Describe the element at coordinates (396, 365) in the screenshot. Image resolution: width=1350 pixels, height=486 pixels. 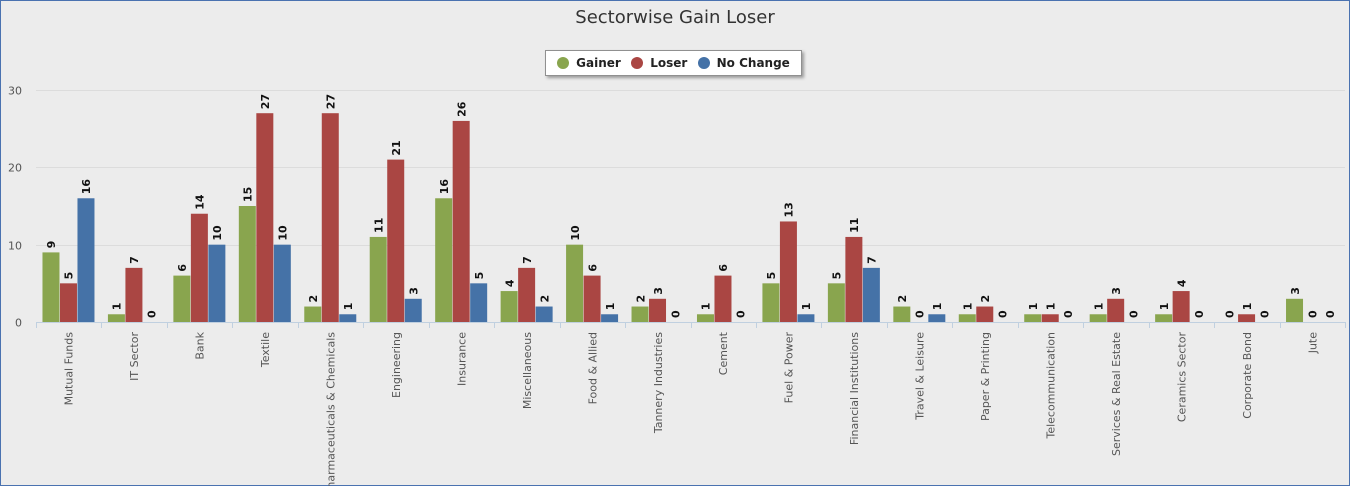
I see `x-category-label: Engineering` at that location.